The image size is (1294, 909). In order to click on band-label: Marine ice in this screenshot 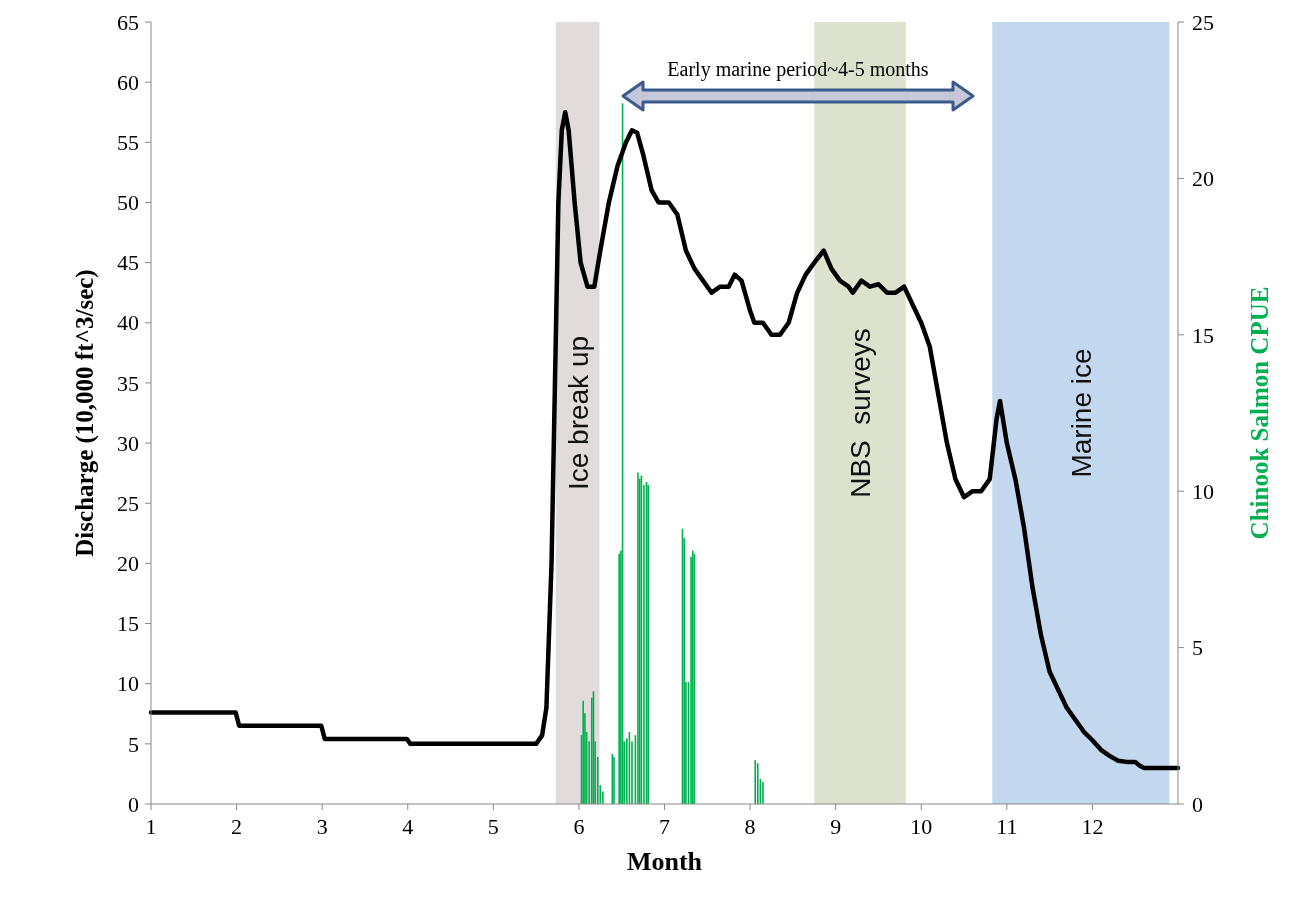, I will do `click(1081, 413)`.